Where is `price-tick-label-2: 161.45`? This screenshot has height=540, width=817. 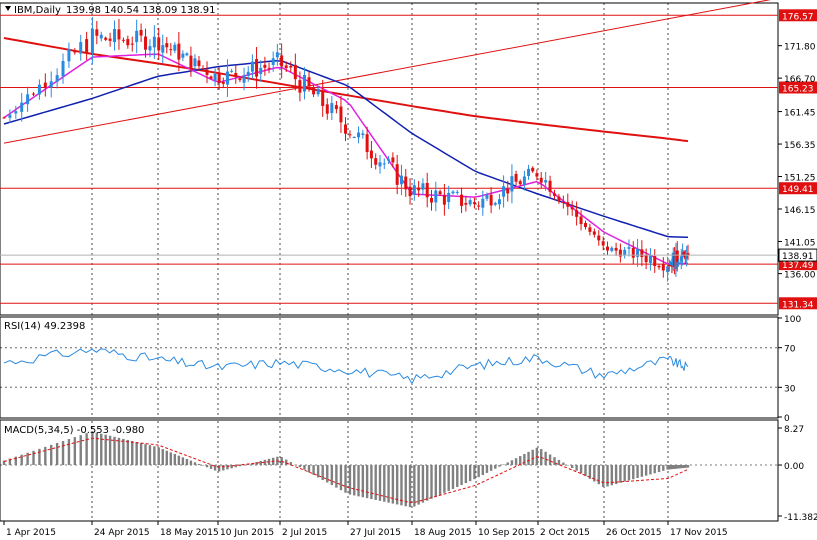 price-tick-label-2: 161.45 is located at coordinates (800, 114).